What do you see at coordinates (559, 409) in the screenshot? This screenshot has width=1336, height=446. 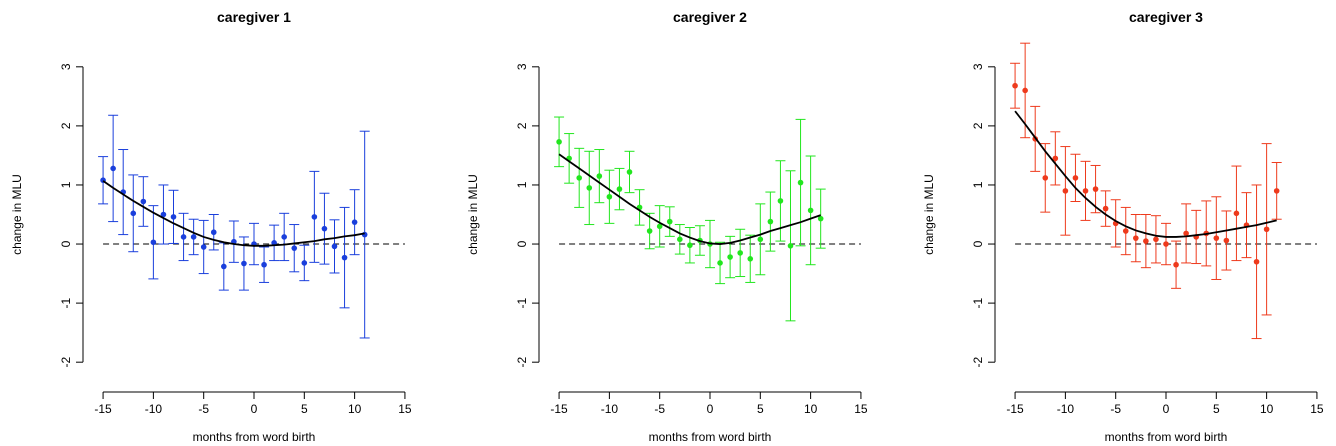 I see `x-tick-label: -15` at bounding box center [559, 409].